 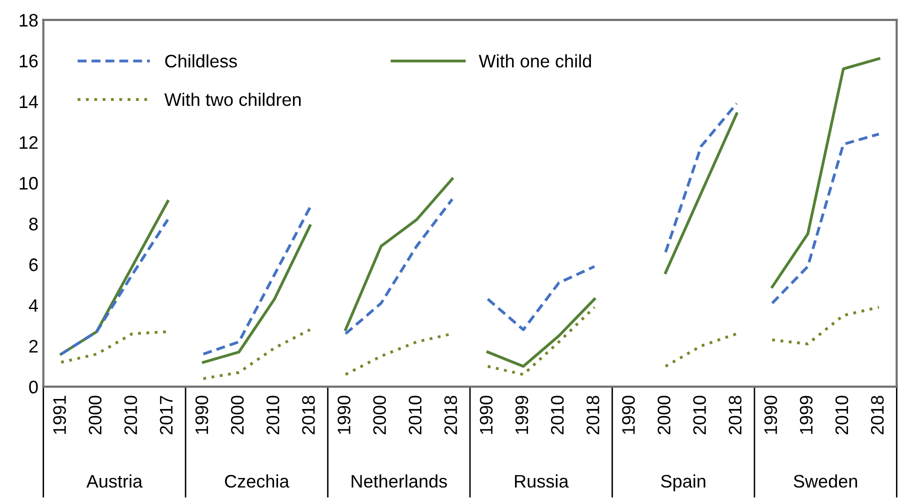 What do you see at coordinates (232, 99) in the screenshot?
I see `legend-label: With two children` at bounding box center [232, 99].